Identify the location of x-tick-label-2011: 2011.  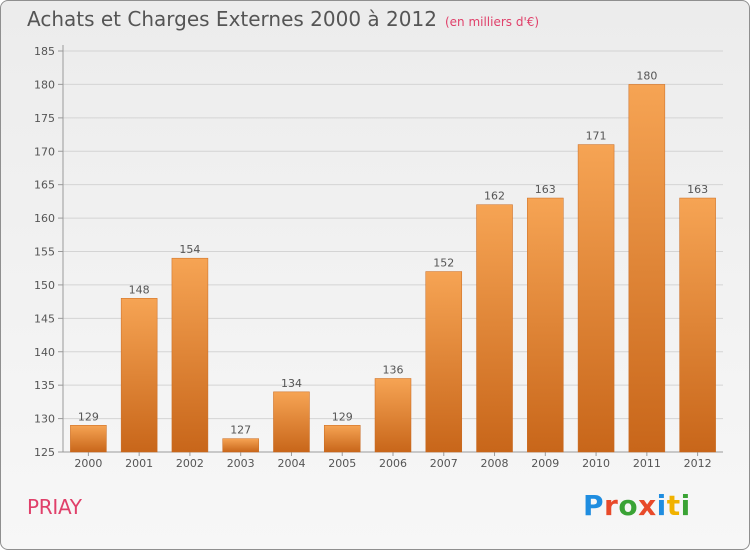
(647, 463).